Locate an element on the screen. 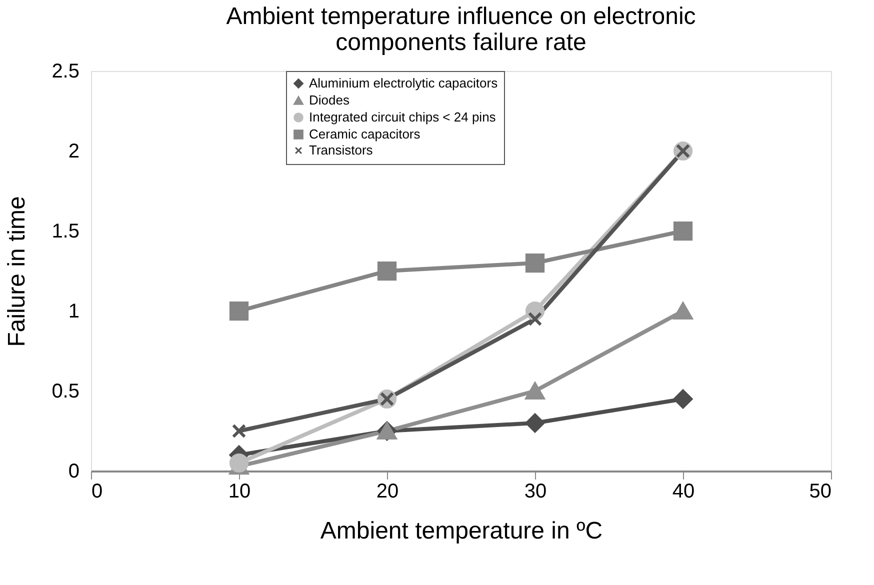  x-tick-label: 50 is located at coordinates (820, 491).